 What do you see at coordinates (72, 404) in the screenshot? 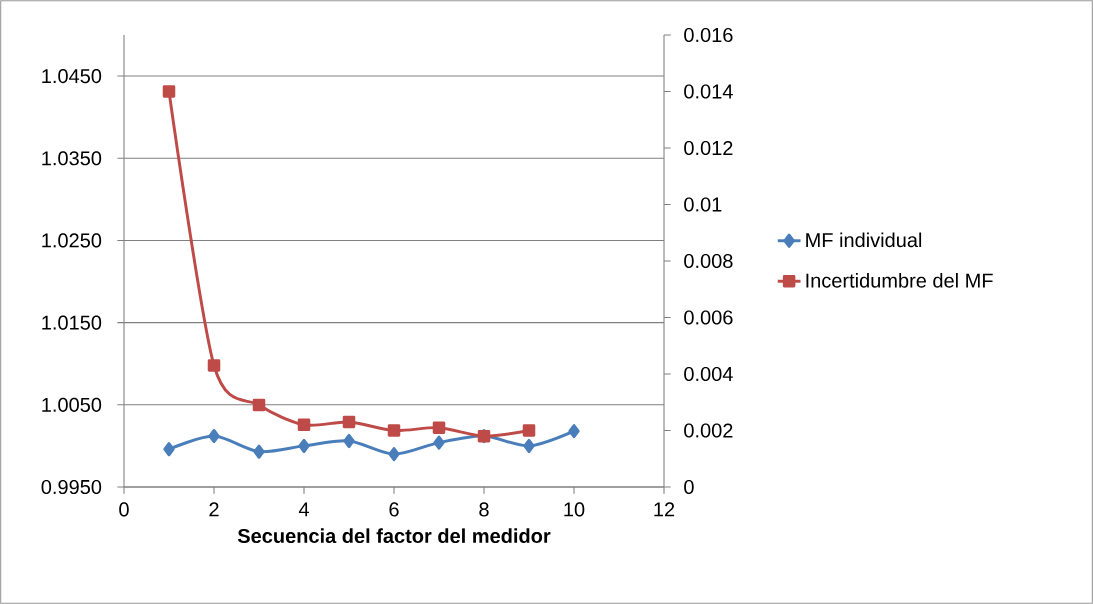
I see `y-tick-label: 1.0050` at bounding box center [72, 404].